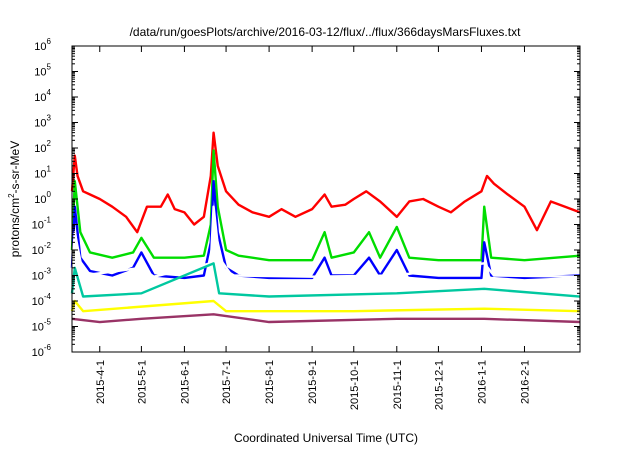 Image resolution: width=640 pixels, height=453 pixels. I want to click on y-tick-exponent: -6, so click(48, 347).